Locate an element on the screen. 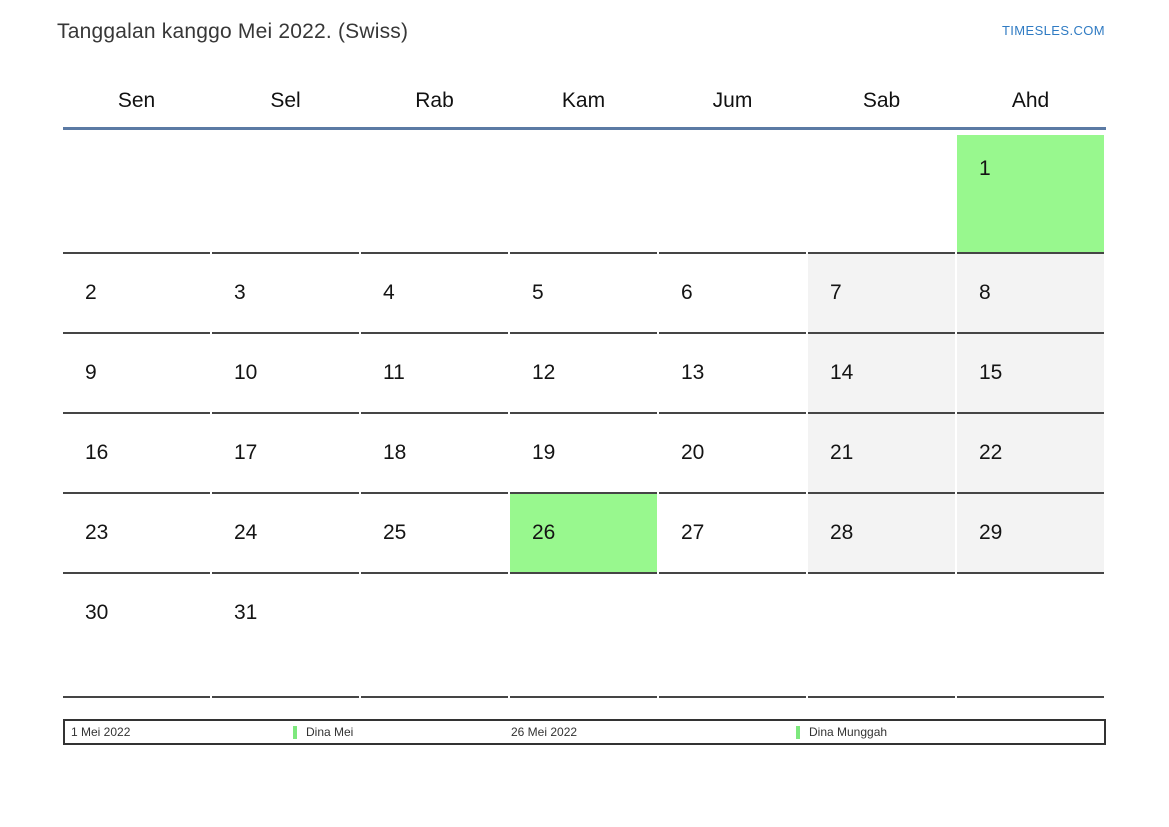 Image resolution: width=1169 pixels, height=827 pixels. weekday-label: Sen is located at coordinates (136, 100).